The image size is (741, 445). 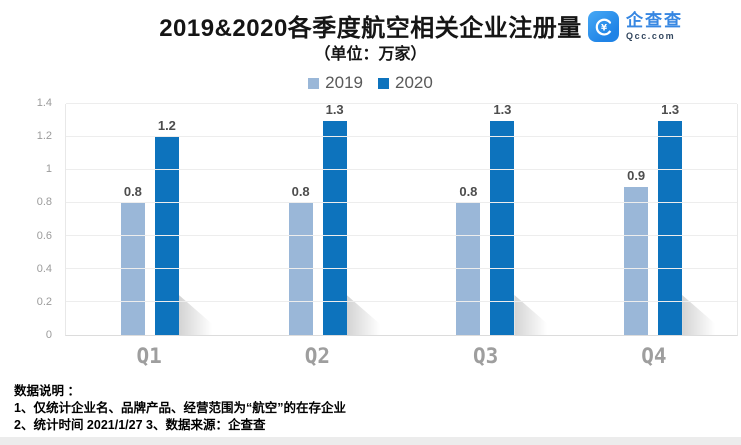 I want to click on footnote-line-1: 1、仅统计企业名、品牌产品、经营范围为“航空”的在存企业, so click(x=180, y=408).